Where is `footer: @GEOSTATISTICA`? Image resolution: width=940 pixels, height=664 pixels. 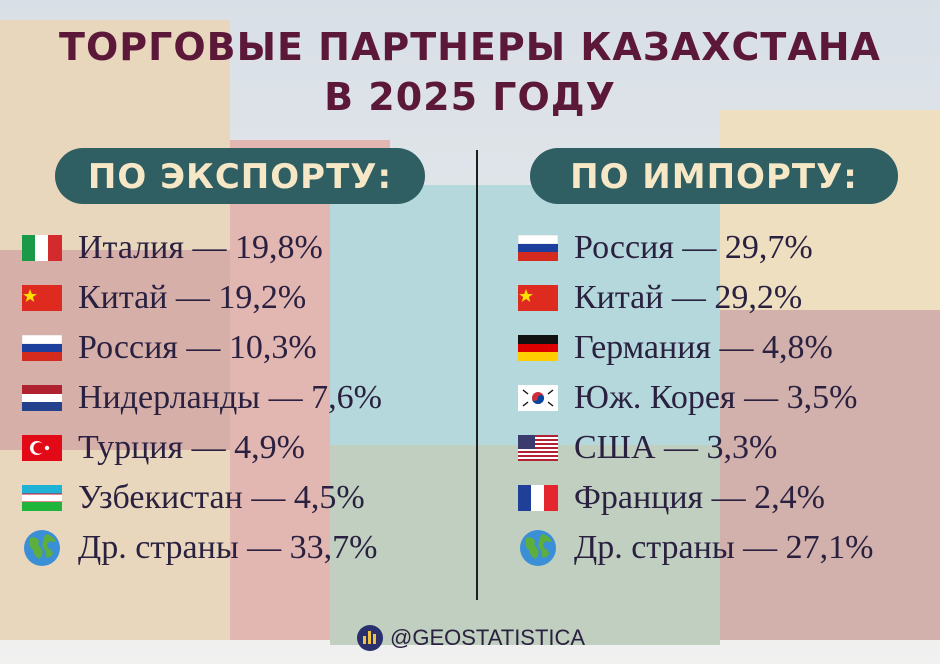 footer: @GEOSTATISTICA is located at coordinates (471, 638).